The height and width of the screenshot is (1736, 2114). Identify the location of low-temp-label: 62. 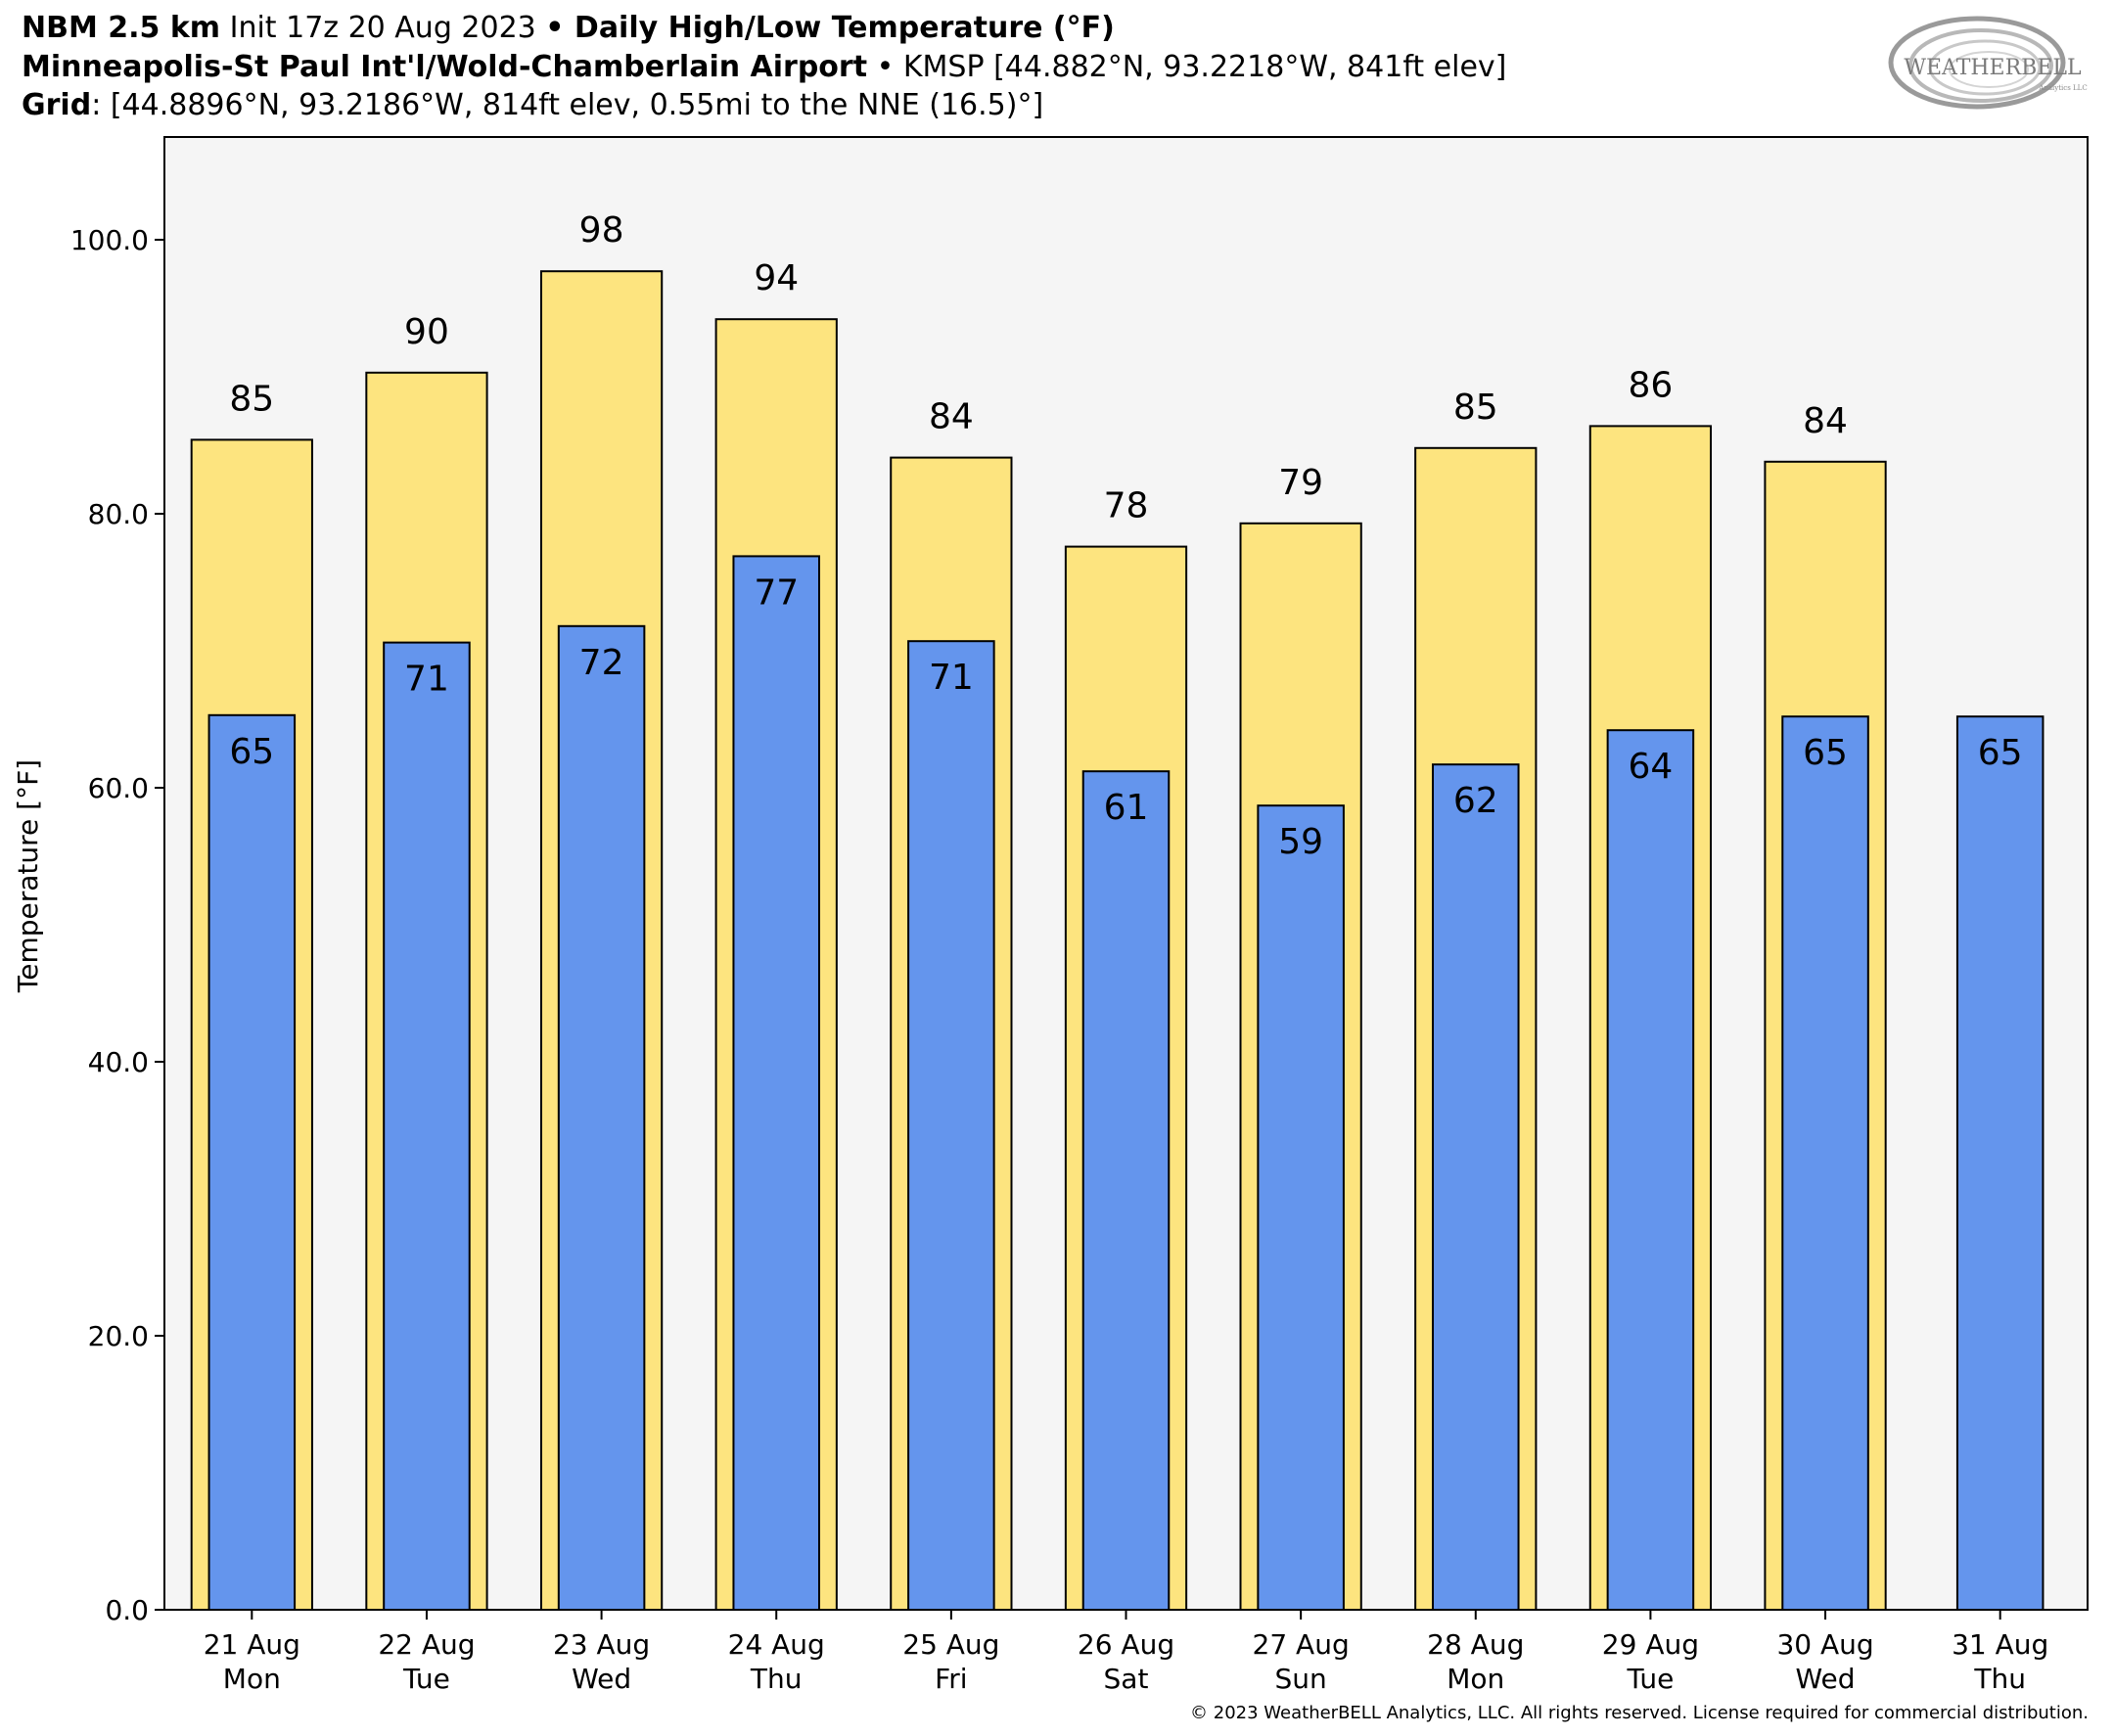
(1475, 801).